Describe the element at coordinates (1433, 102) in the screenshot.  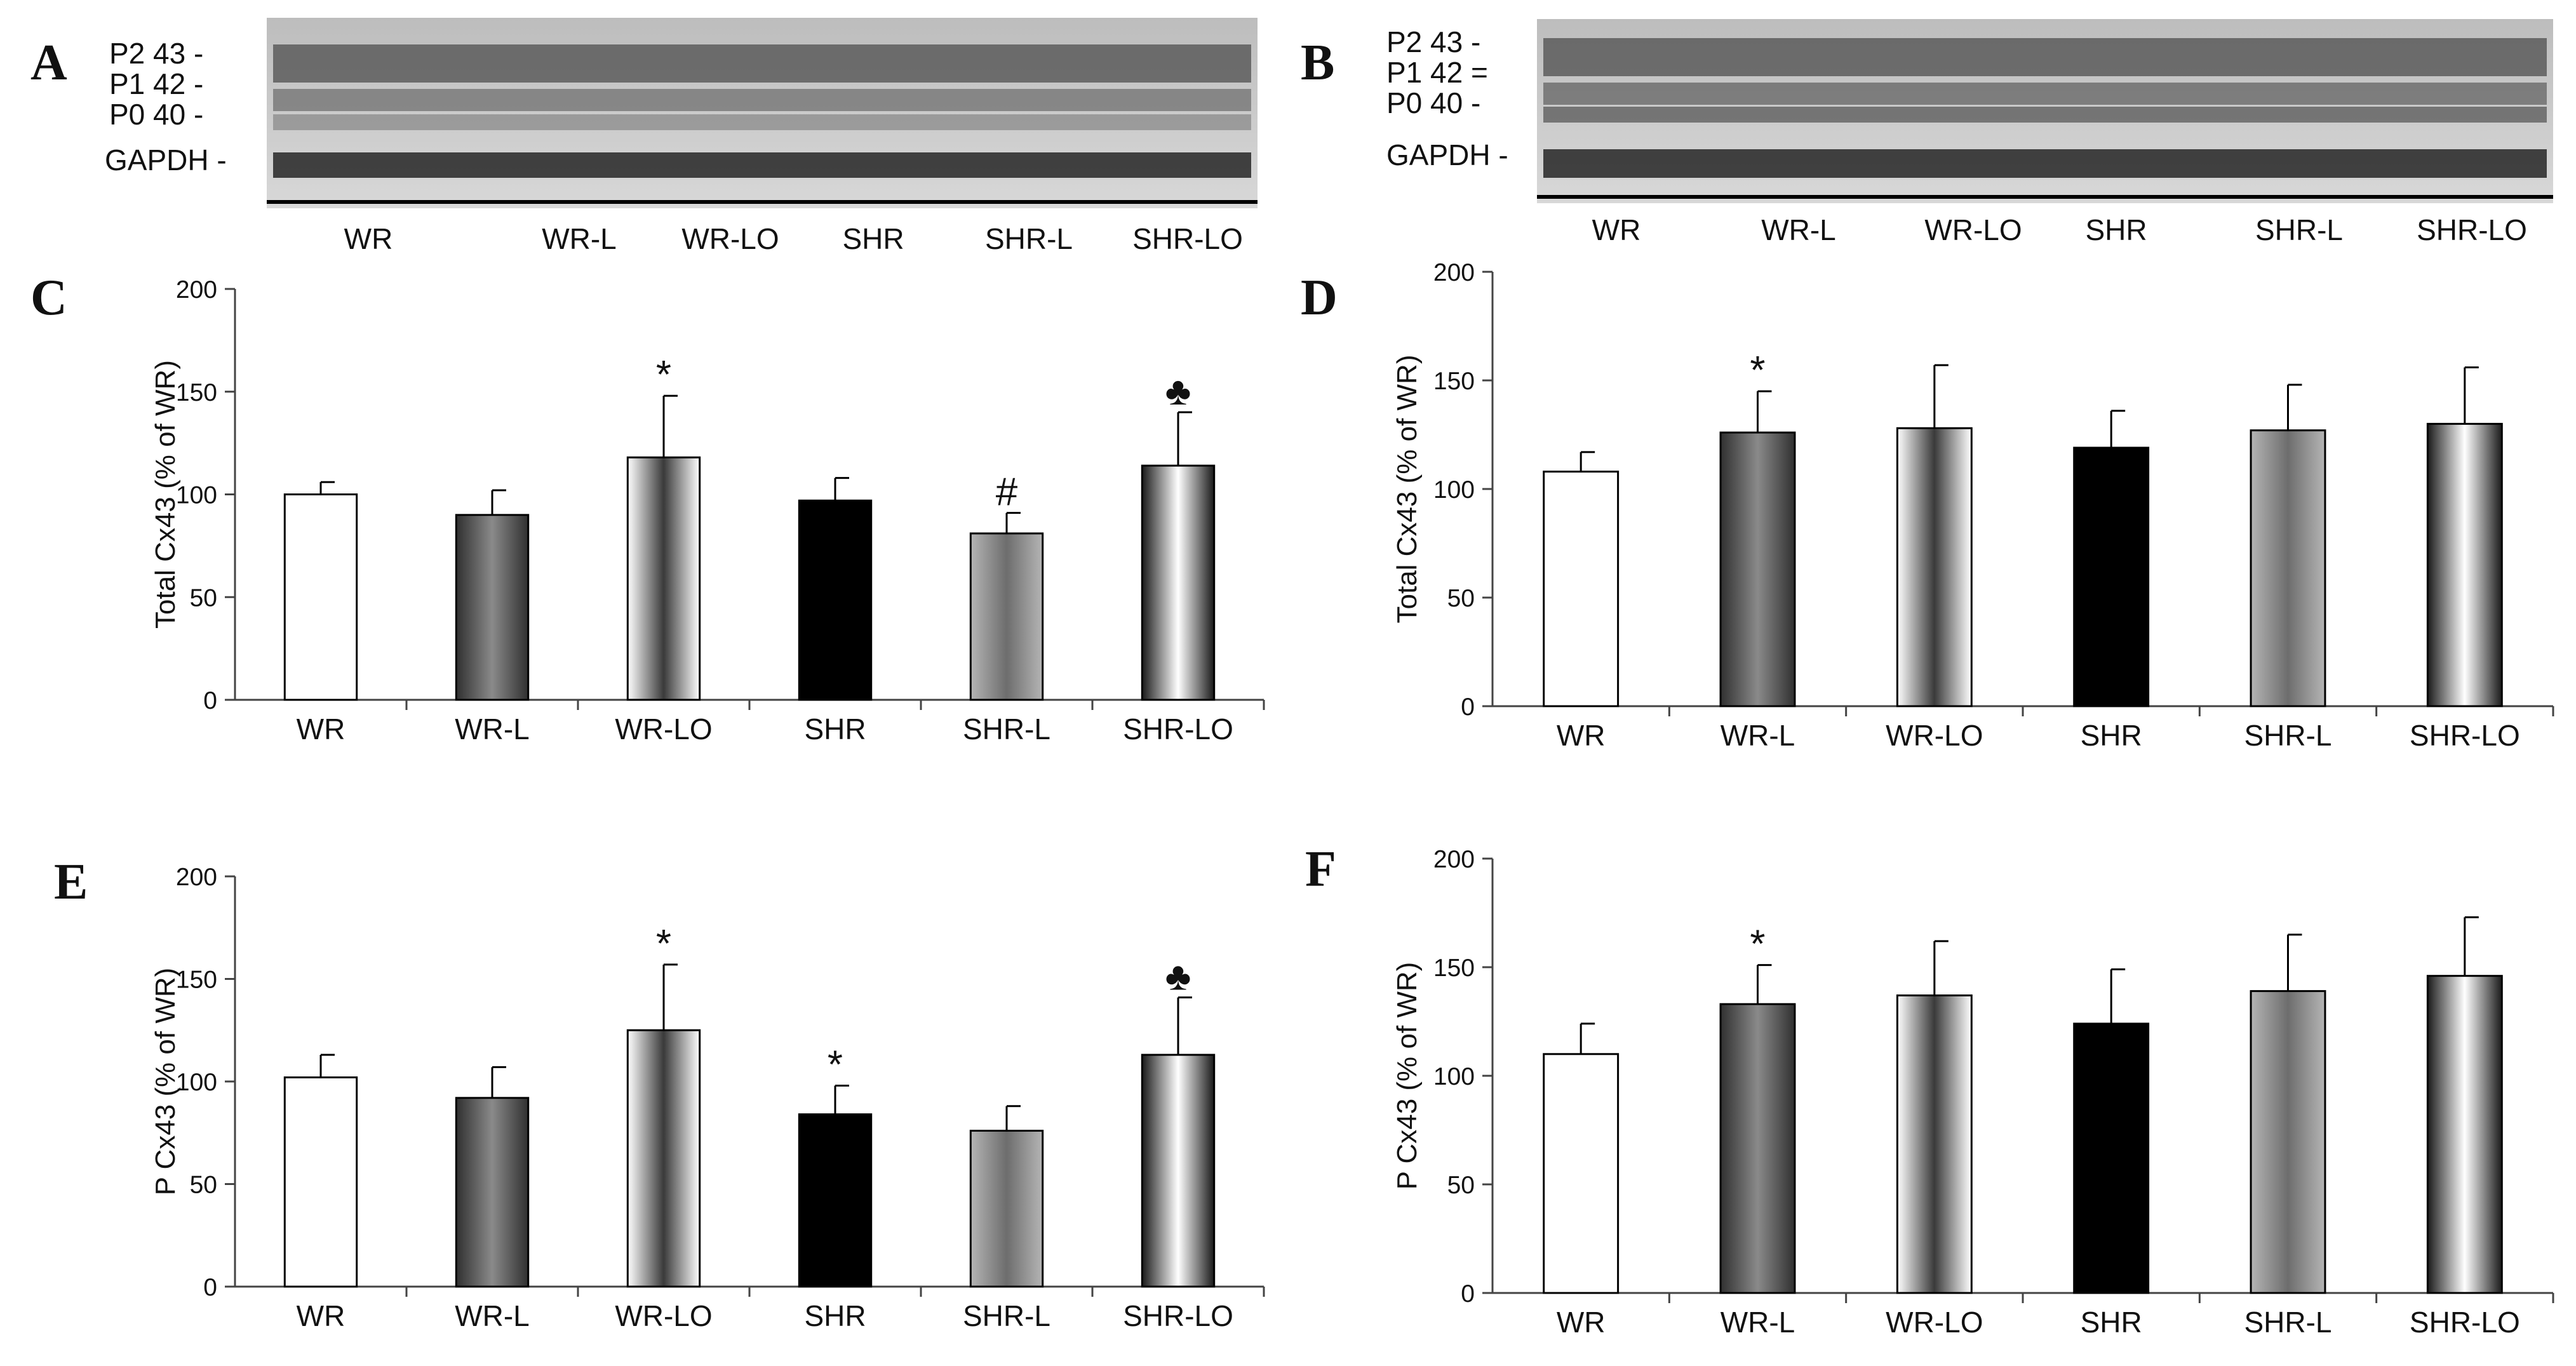
I see `band-label-p0: P0 40 -` at that location.